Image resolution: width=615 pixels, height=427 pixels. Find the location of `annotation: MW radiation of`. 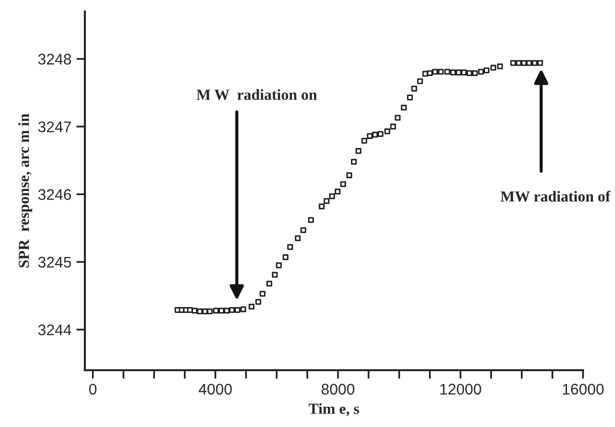

annotation: MW radiation of is located at coordinates (555, 196).